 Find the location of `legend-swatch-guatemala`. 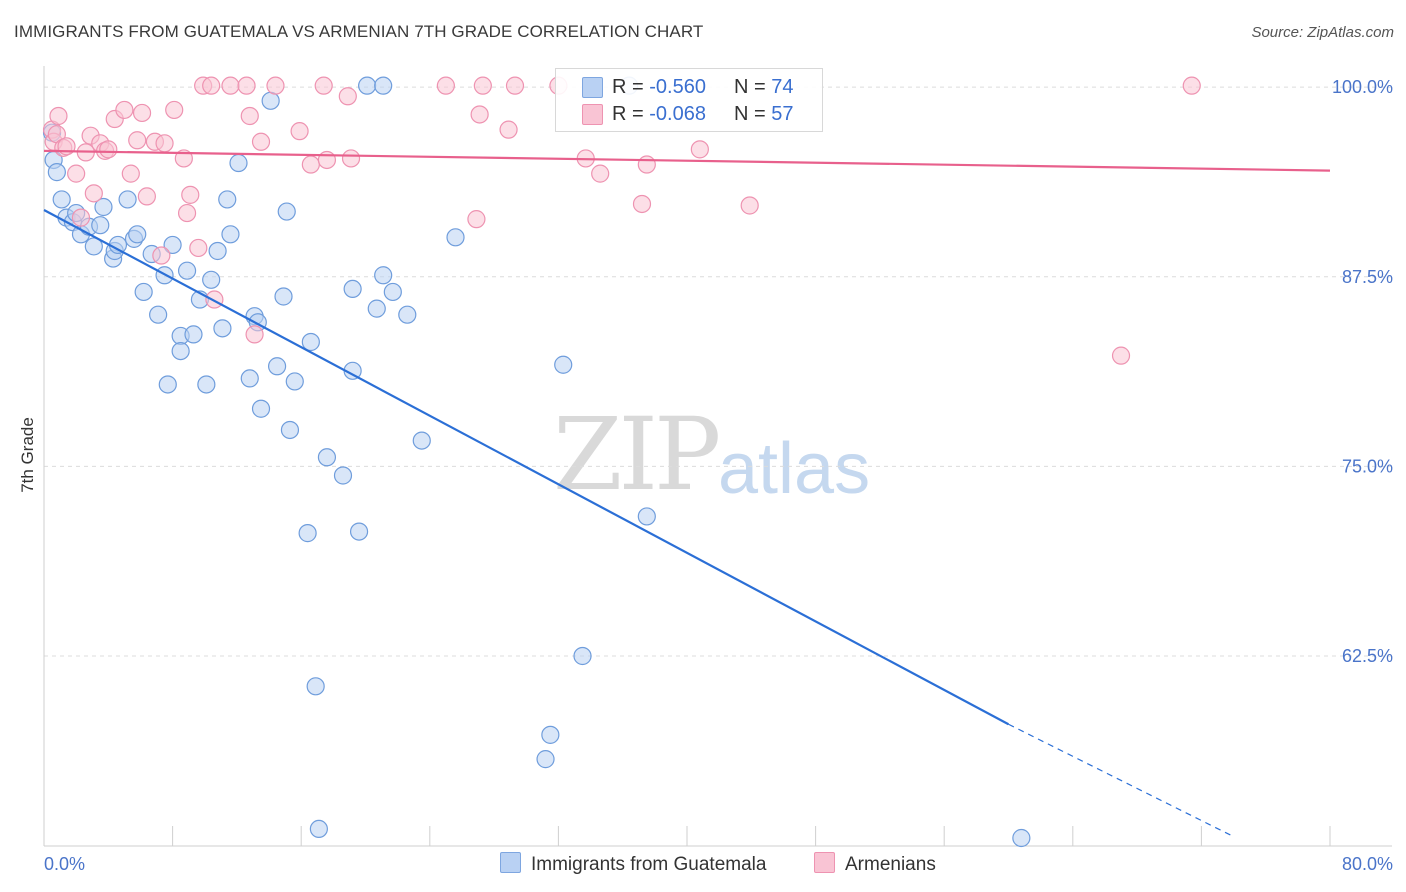

legend-swatch-guatemala is located at coordinates (592, 87).